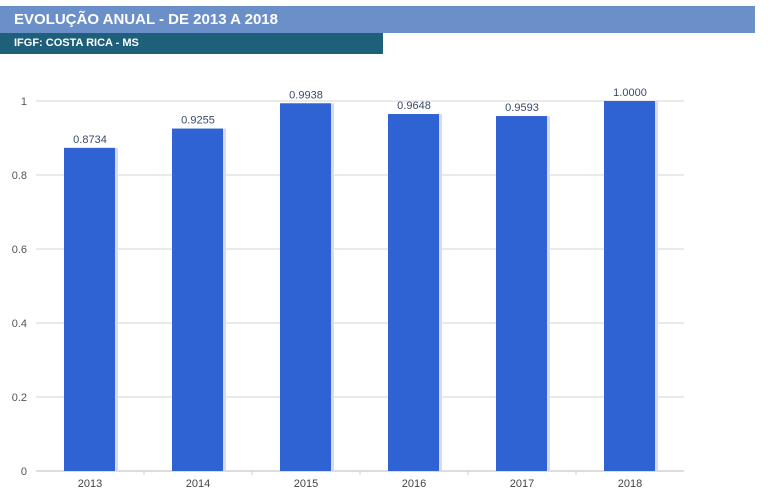 This screenshot has width=780, height=496. I want to click on x-tick-label: 2017, so click(522, 484).